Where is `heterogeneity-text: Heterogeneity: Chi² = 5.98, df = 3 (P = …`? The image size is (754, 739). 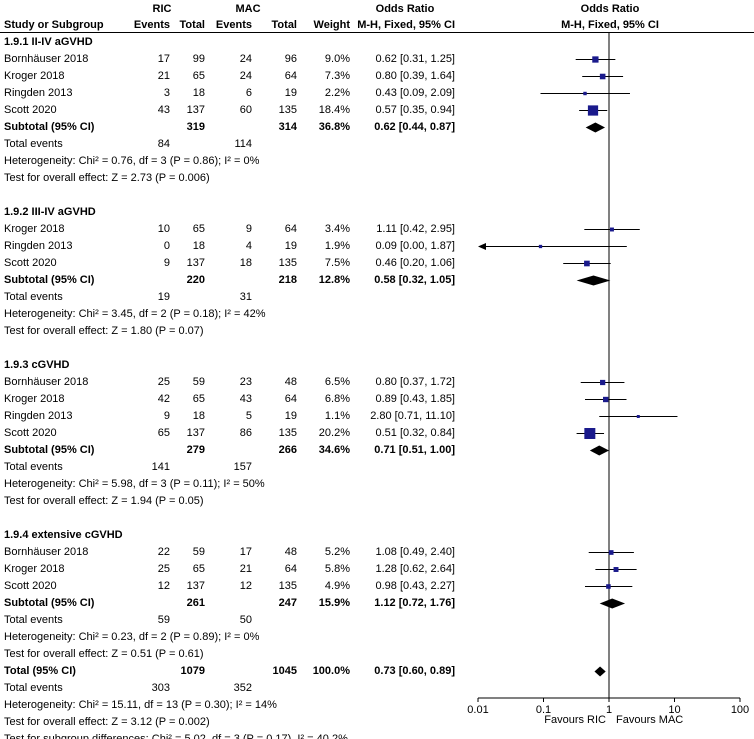 heterogeneity-text: Heterogeneity: Chi² = 5.98, df = 3 (P = … is located at coordinates (134, 484).